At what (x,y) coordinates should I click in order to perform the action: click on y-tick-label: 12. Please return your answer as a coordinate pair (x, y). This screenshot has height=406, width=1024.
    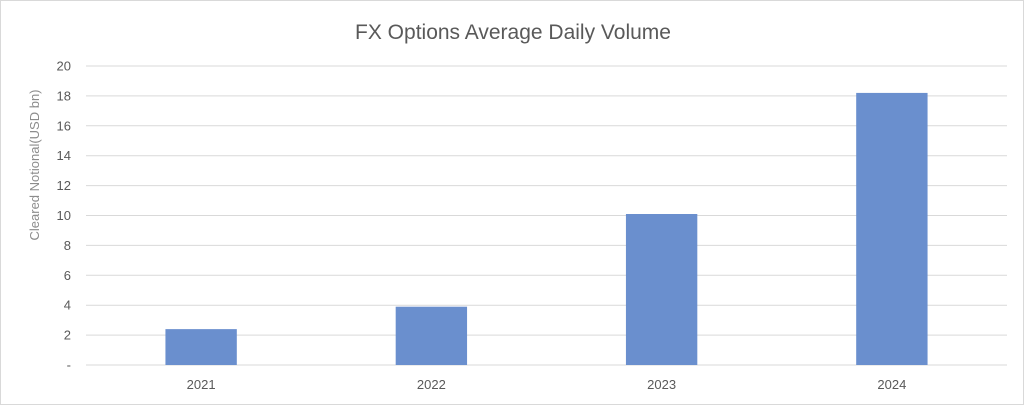
    Looking at the image, I should click on (64, 185).